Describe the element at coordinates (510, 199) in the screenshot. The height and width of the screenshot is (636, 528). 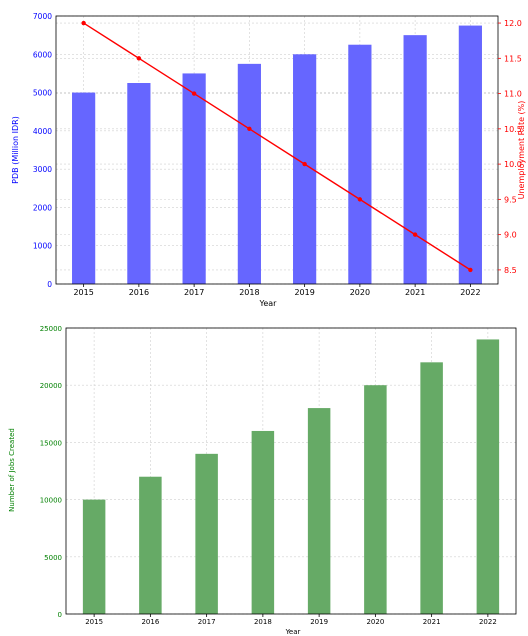
I see `chart1-y2-tick-label: 9.5` at that location.